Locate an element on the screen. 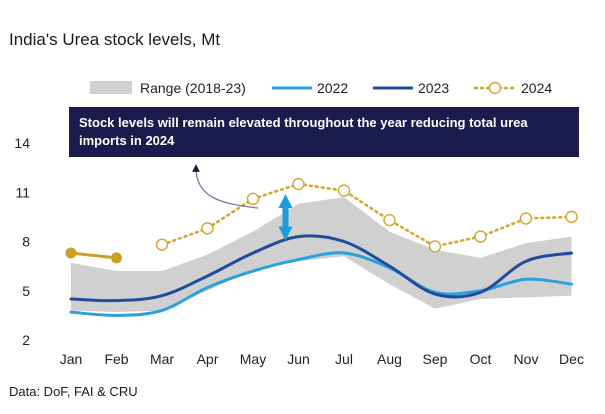  x-axis-ticks: Jan Feb Mar Apr May Jun Jul Aug Sep Oct Nov Dec is located at coordinates (322, 359).